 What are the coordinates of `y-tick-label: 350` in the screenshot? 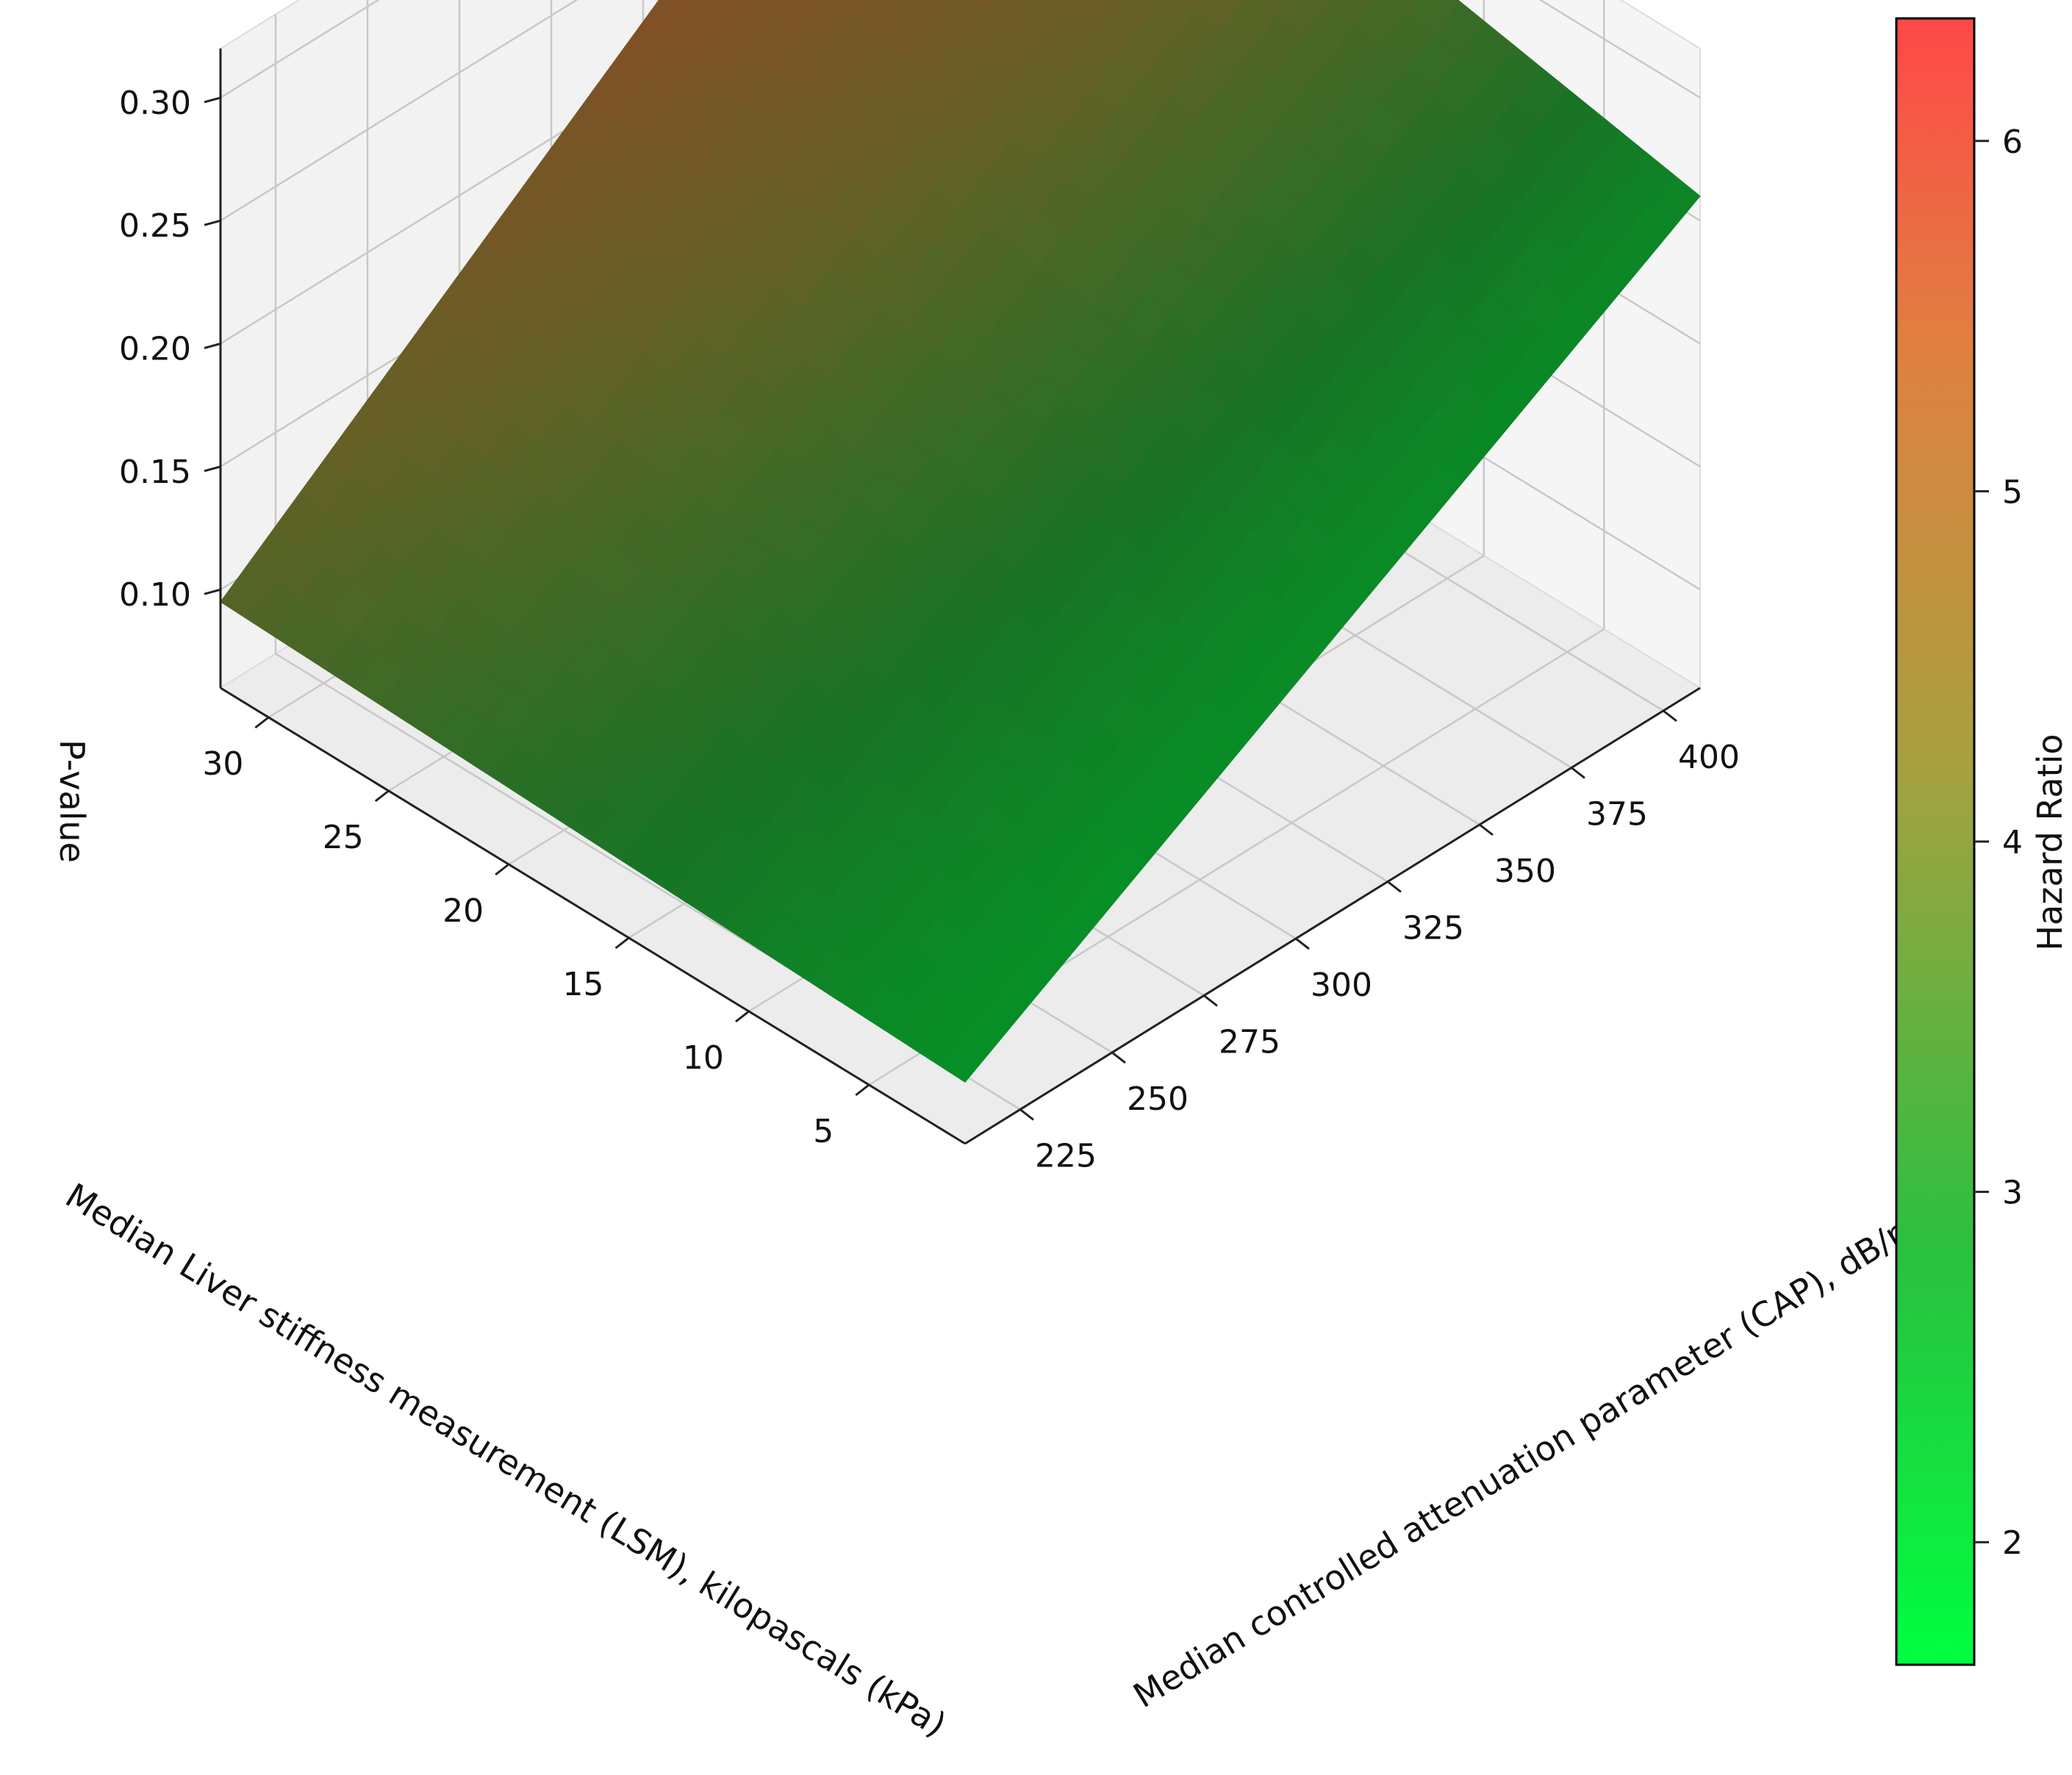 It's located at (1525, 871).